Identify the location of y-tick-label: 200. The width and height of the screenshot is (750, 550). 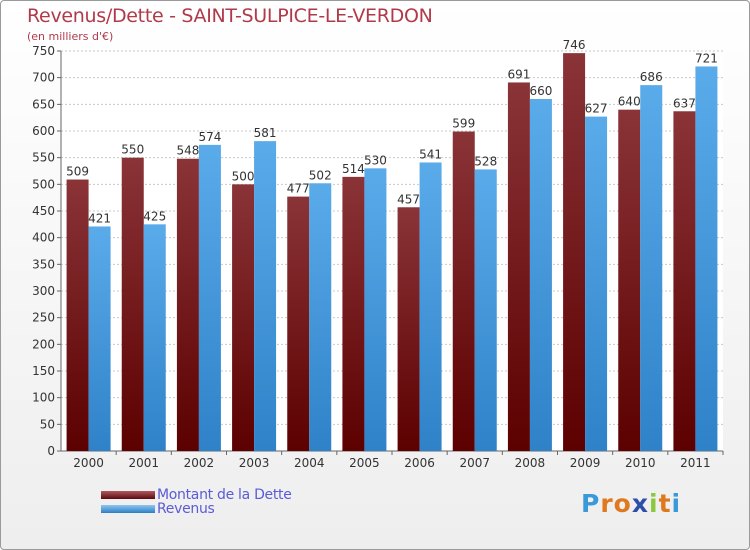
(43, 344).